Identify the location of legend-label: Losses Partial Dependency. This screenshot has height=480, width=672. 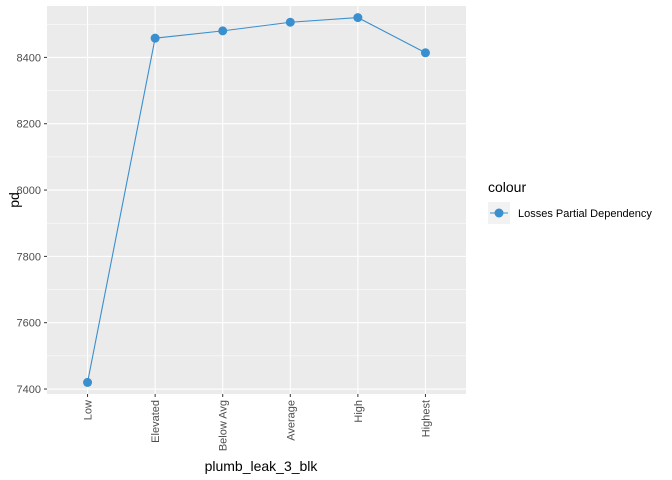
(585, 214).